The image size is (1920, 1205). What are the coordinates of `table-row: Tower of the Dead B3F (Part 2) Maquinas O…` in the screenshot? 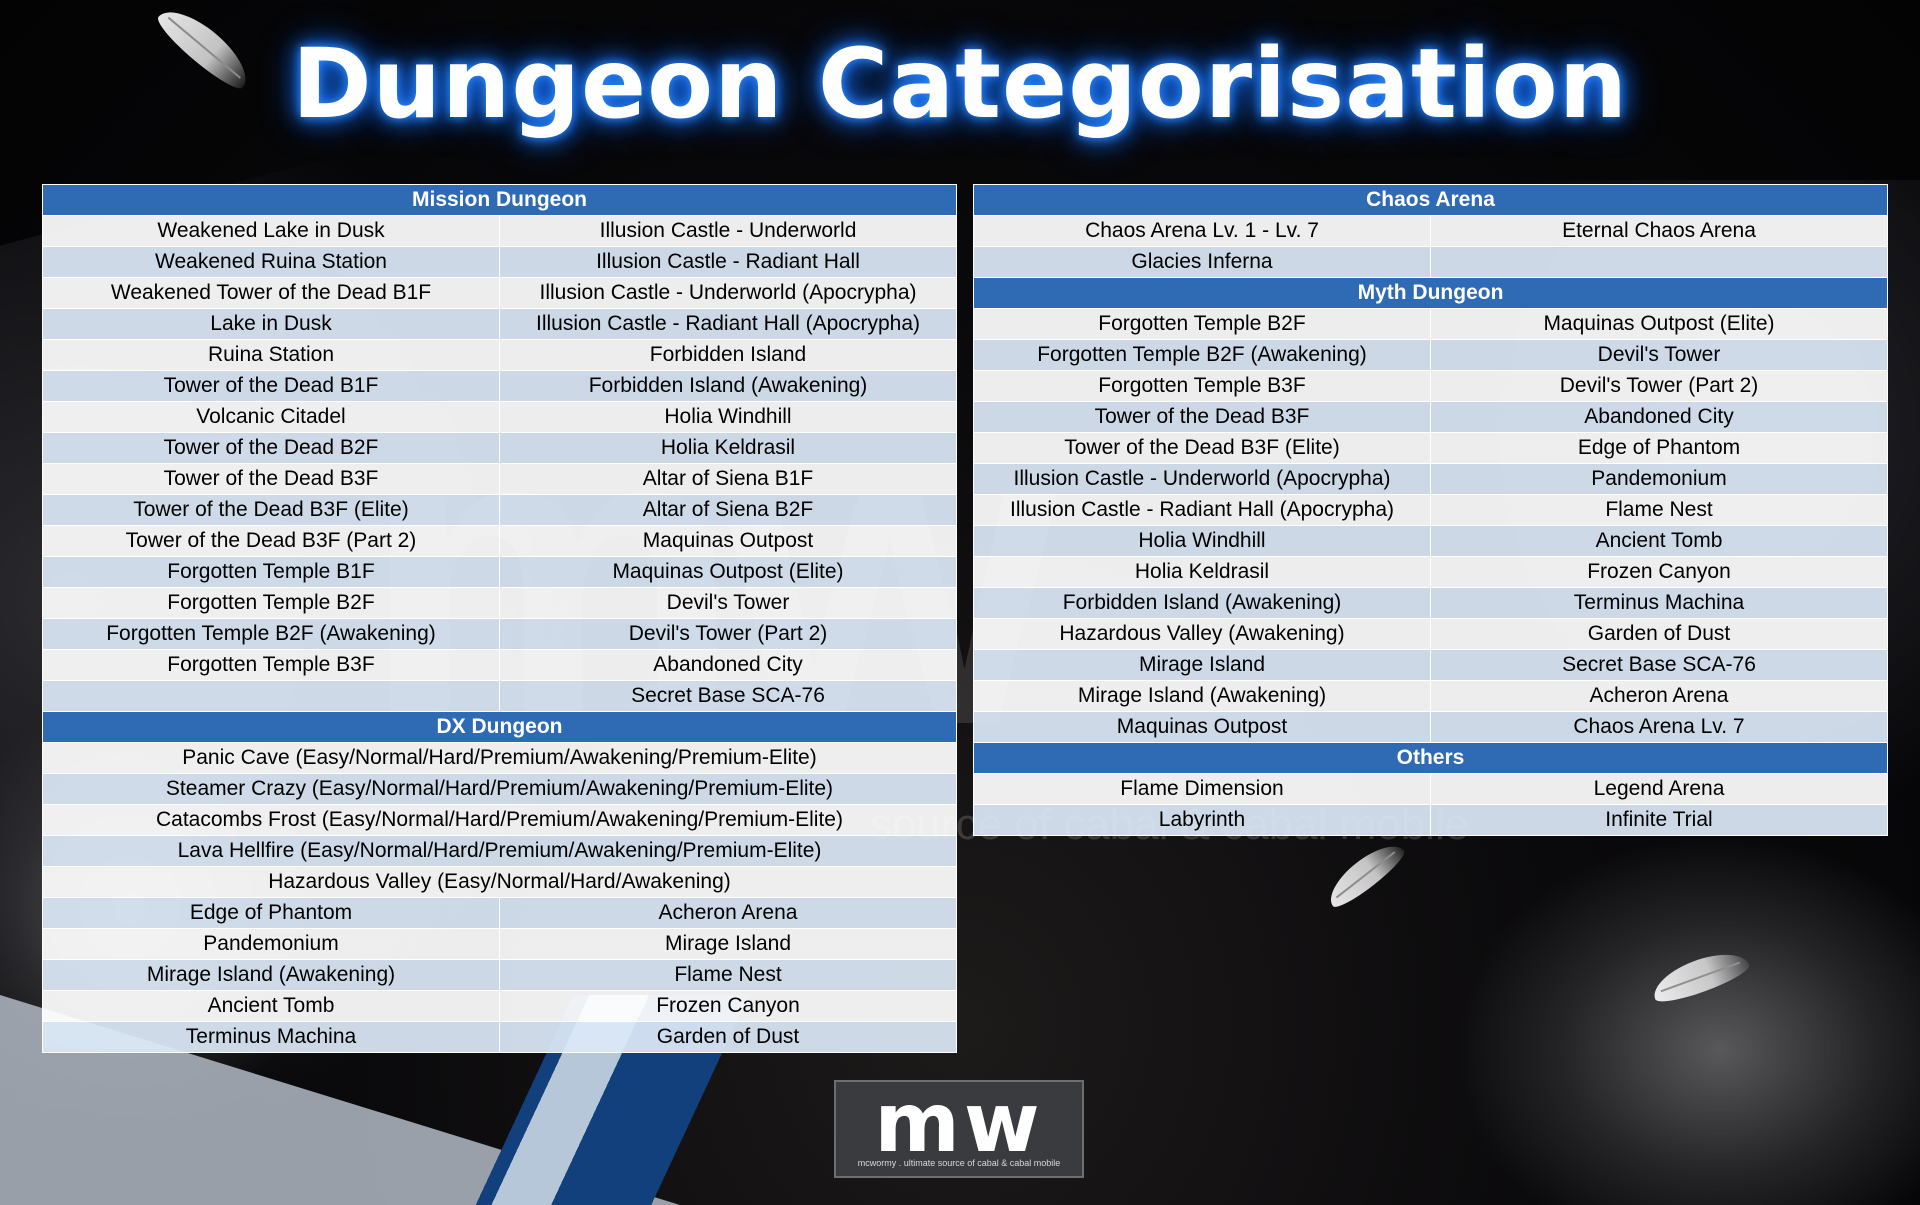 It's located at (499, 541).